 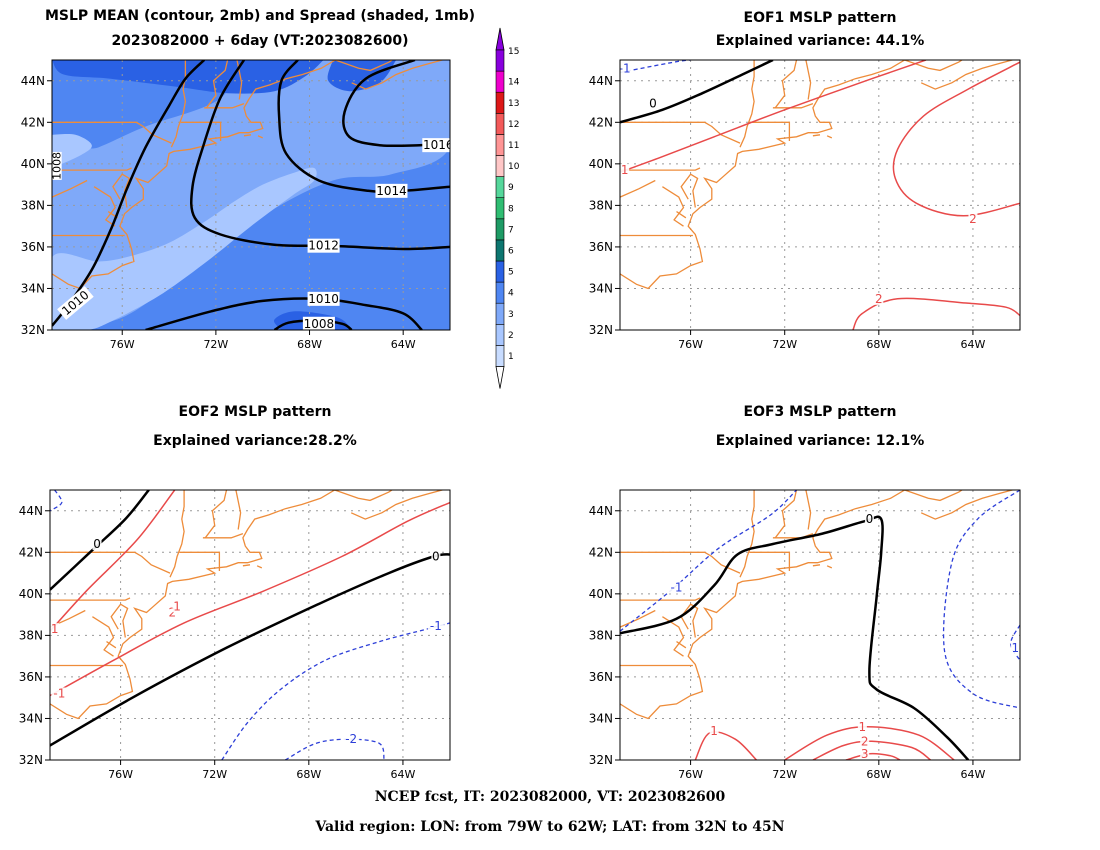 I want to click on colorbar-label: 6, so click(x=511, y=251).